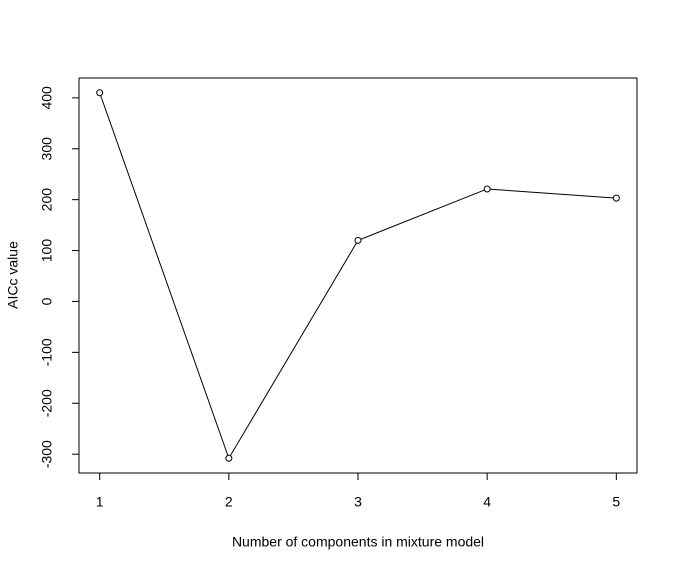 The image size is (678, 571). I want to click on x-tick-label: 5, so click(616, 502).